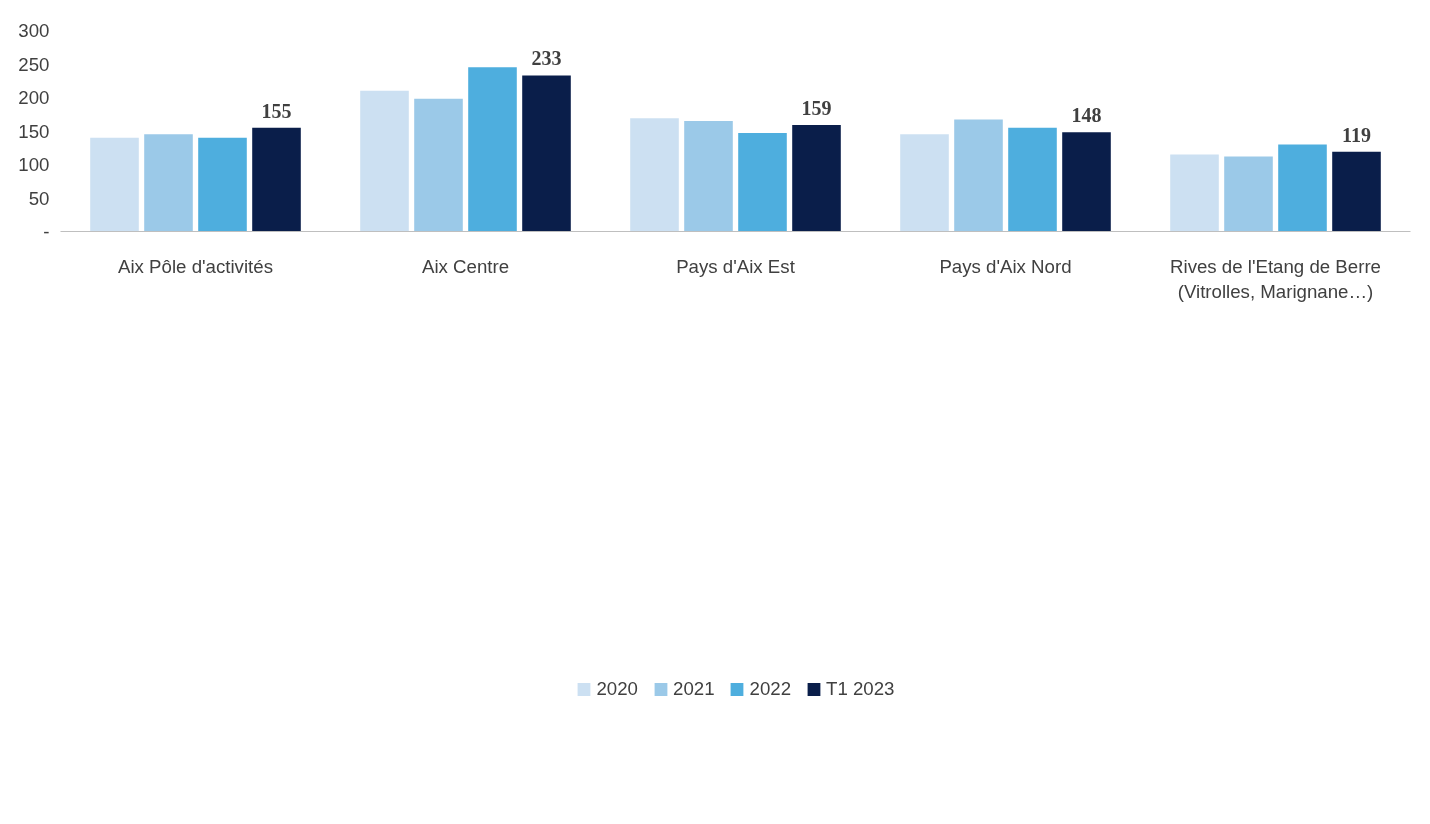  I want to click on x-tick-label: Pays d'Aix Nord, so click(1005, 266).